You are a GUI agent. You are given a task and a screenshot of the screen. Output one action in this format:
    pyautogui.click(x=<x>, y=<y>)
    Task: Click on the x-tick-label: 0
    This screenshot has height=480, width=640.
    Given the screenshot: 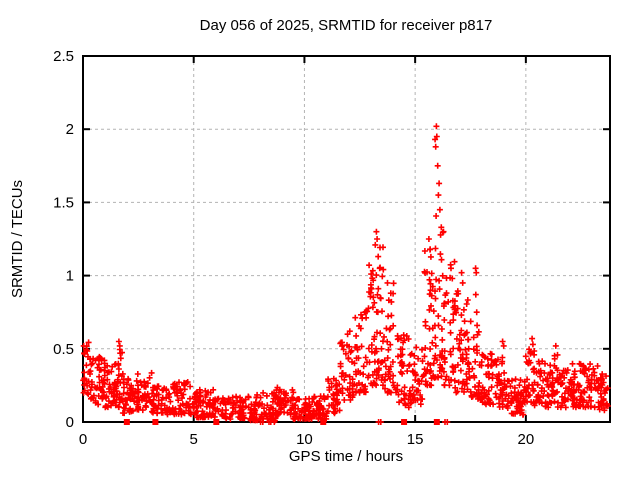 What is the action you would take?
    pyautogui.click(x=83, y=439)
    